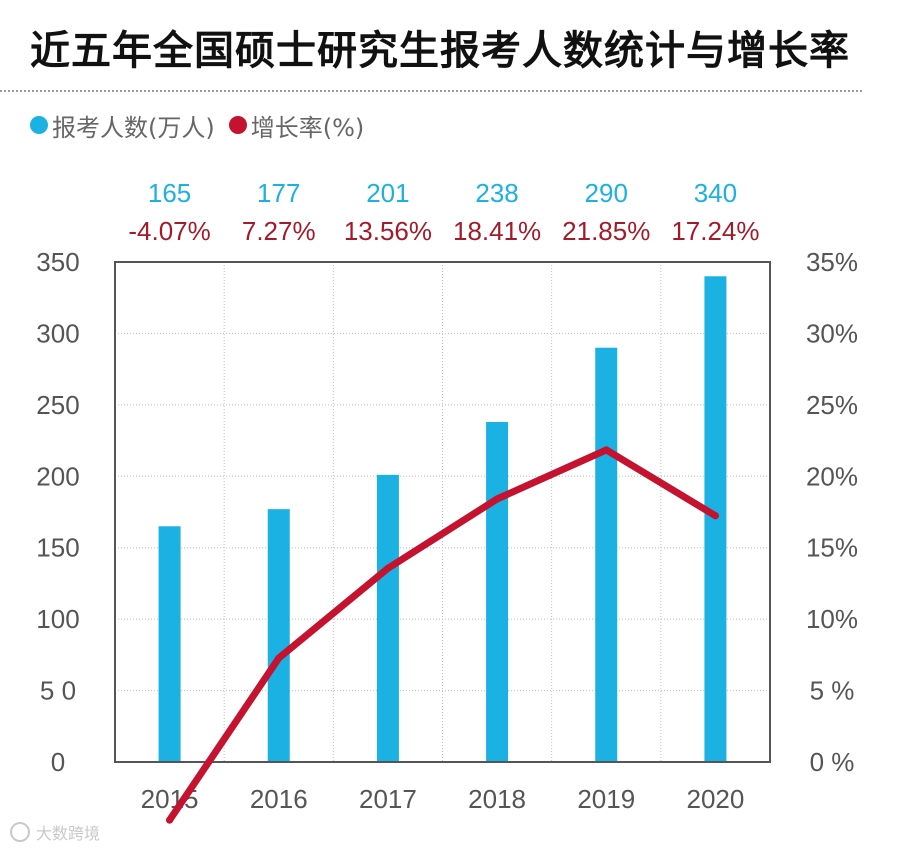 The image size is (900, 852). Describe the element at coordinates (169, 231) in the screenshot. I see `rate-label-2015: -4.07%` at that location.